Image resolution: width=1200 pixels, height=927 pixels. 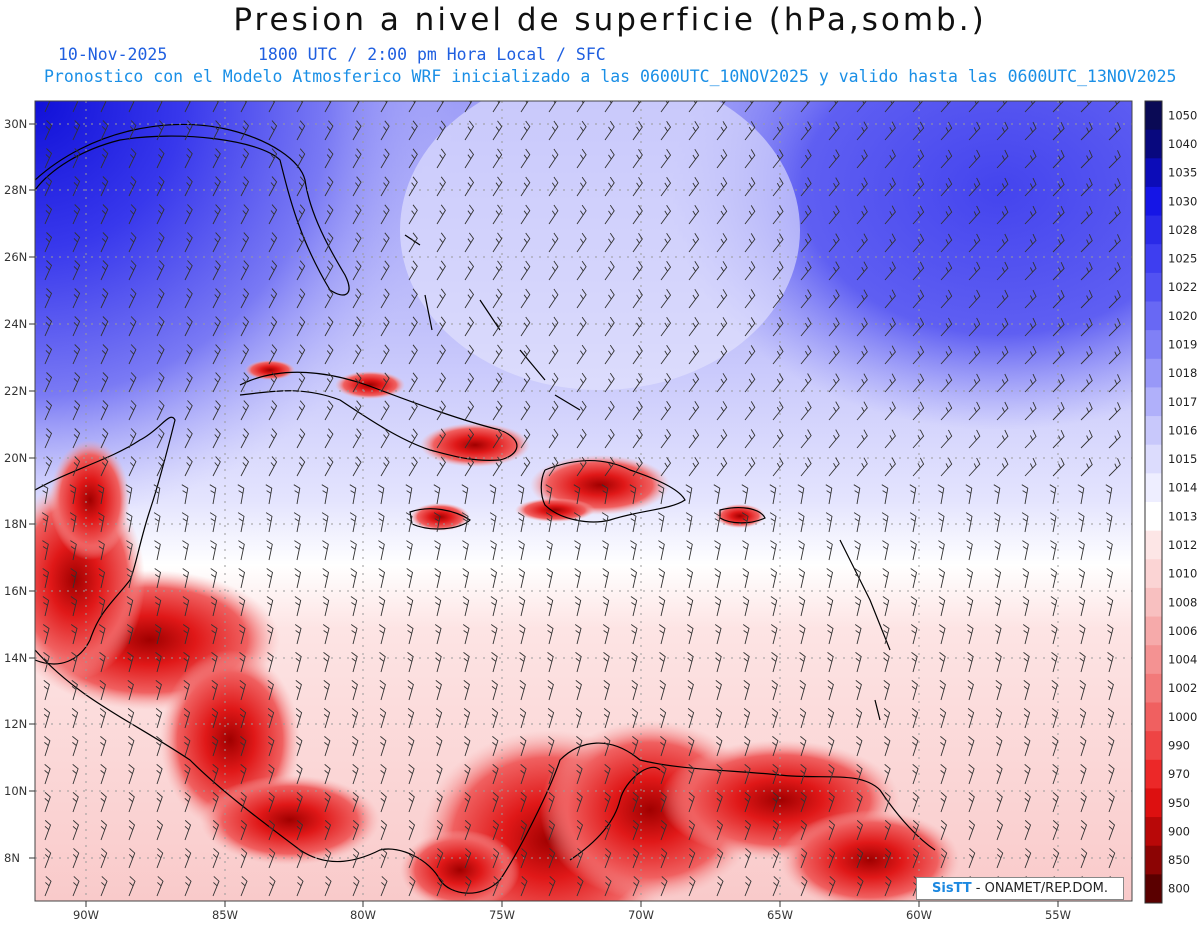 I want to click on colorbar-label: 850, so click(x=1179, y=860).